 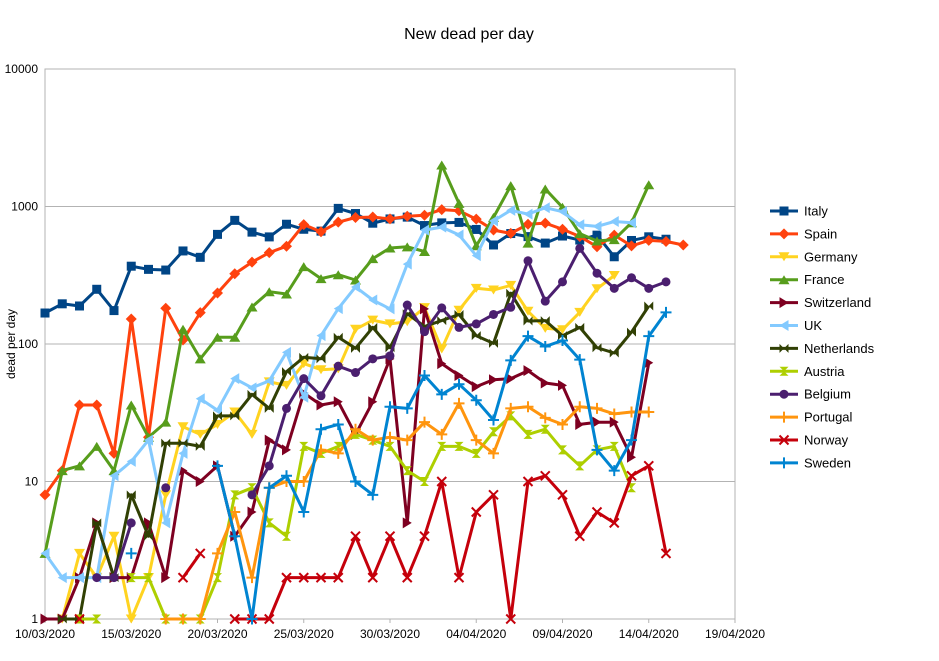 I want to click on x-tick-label: 14/04/2020, so click(x=649, y=634).